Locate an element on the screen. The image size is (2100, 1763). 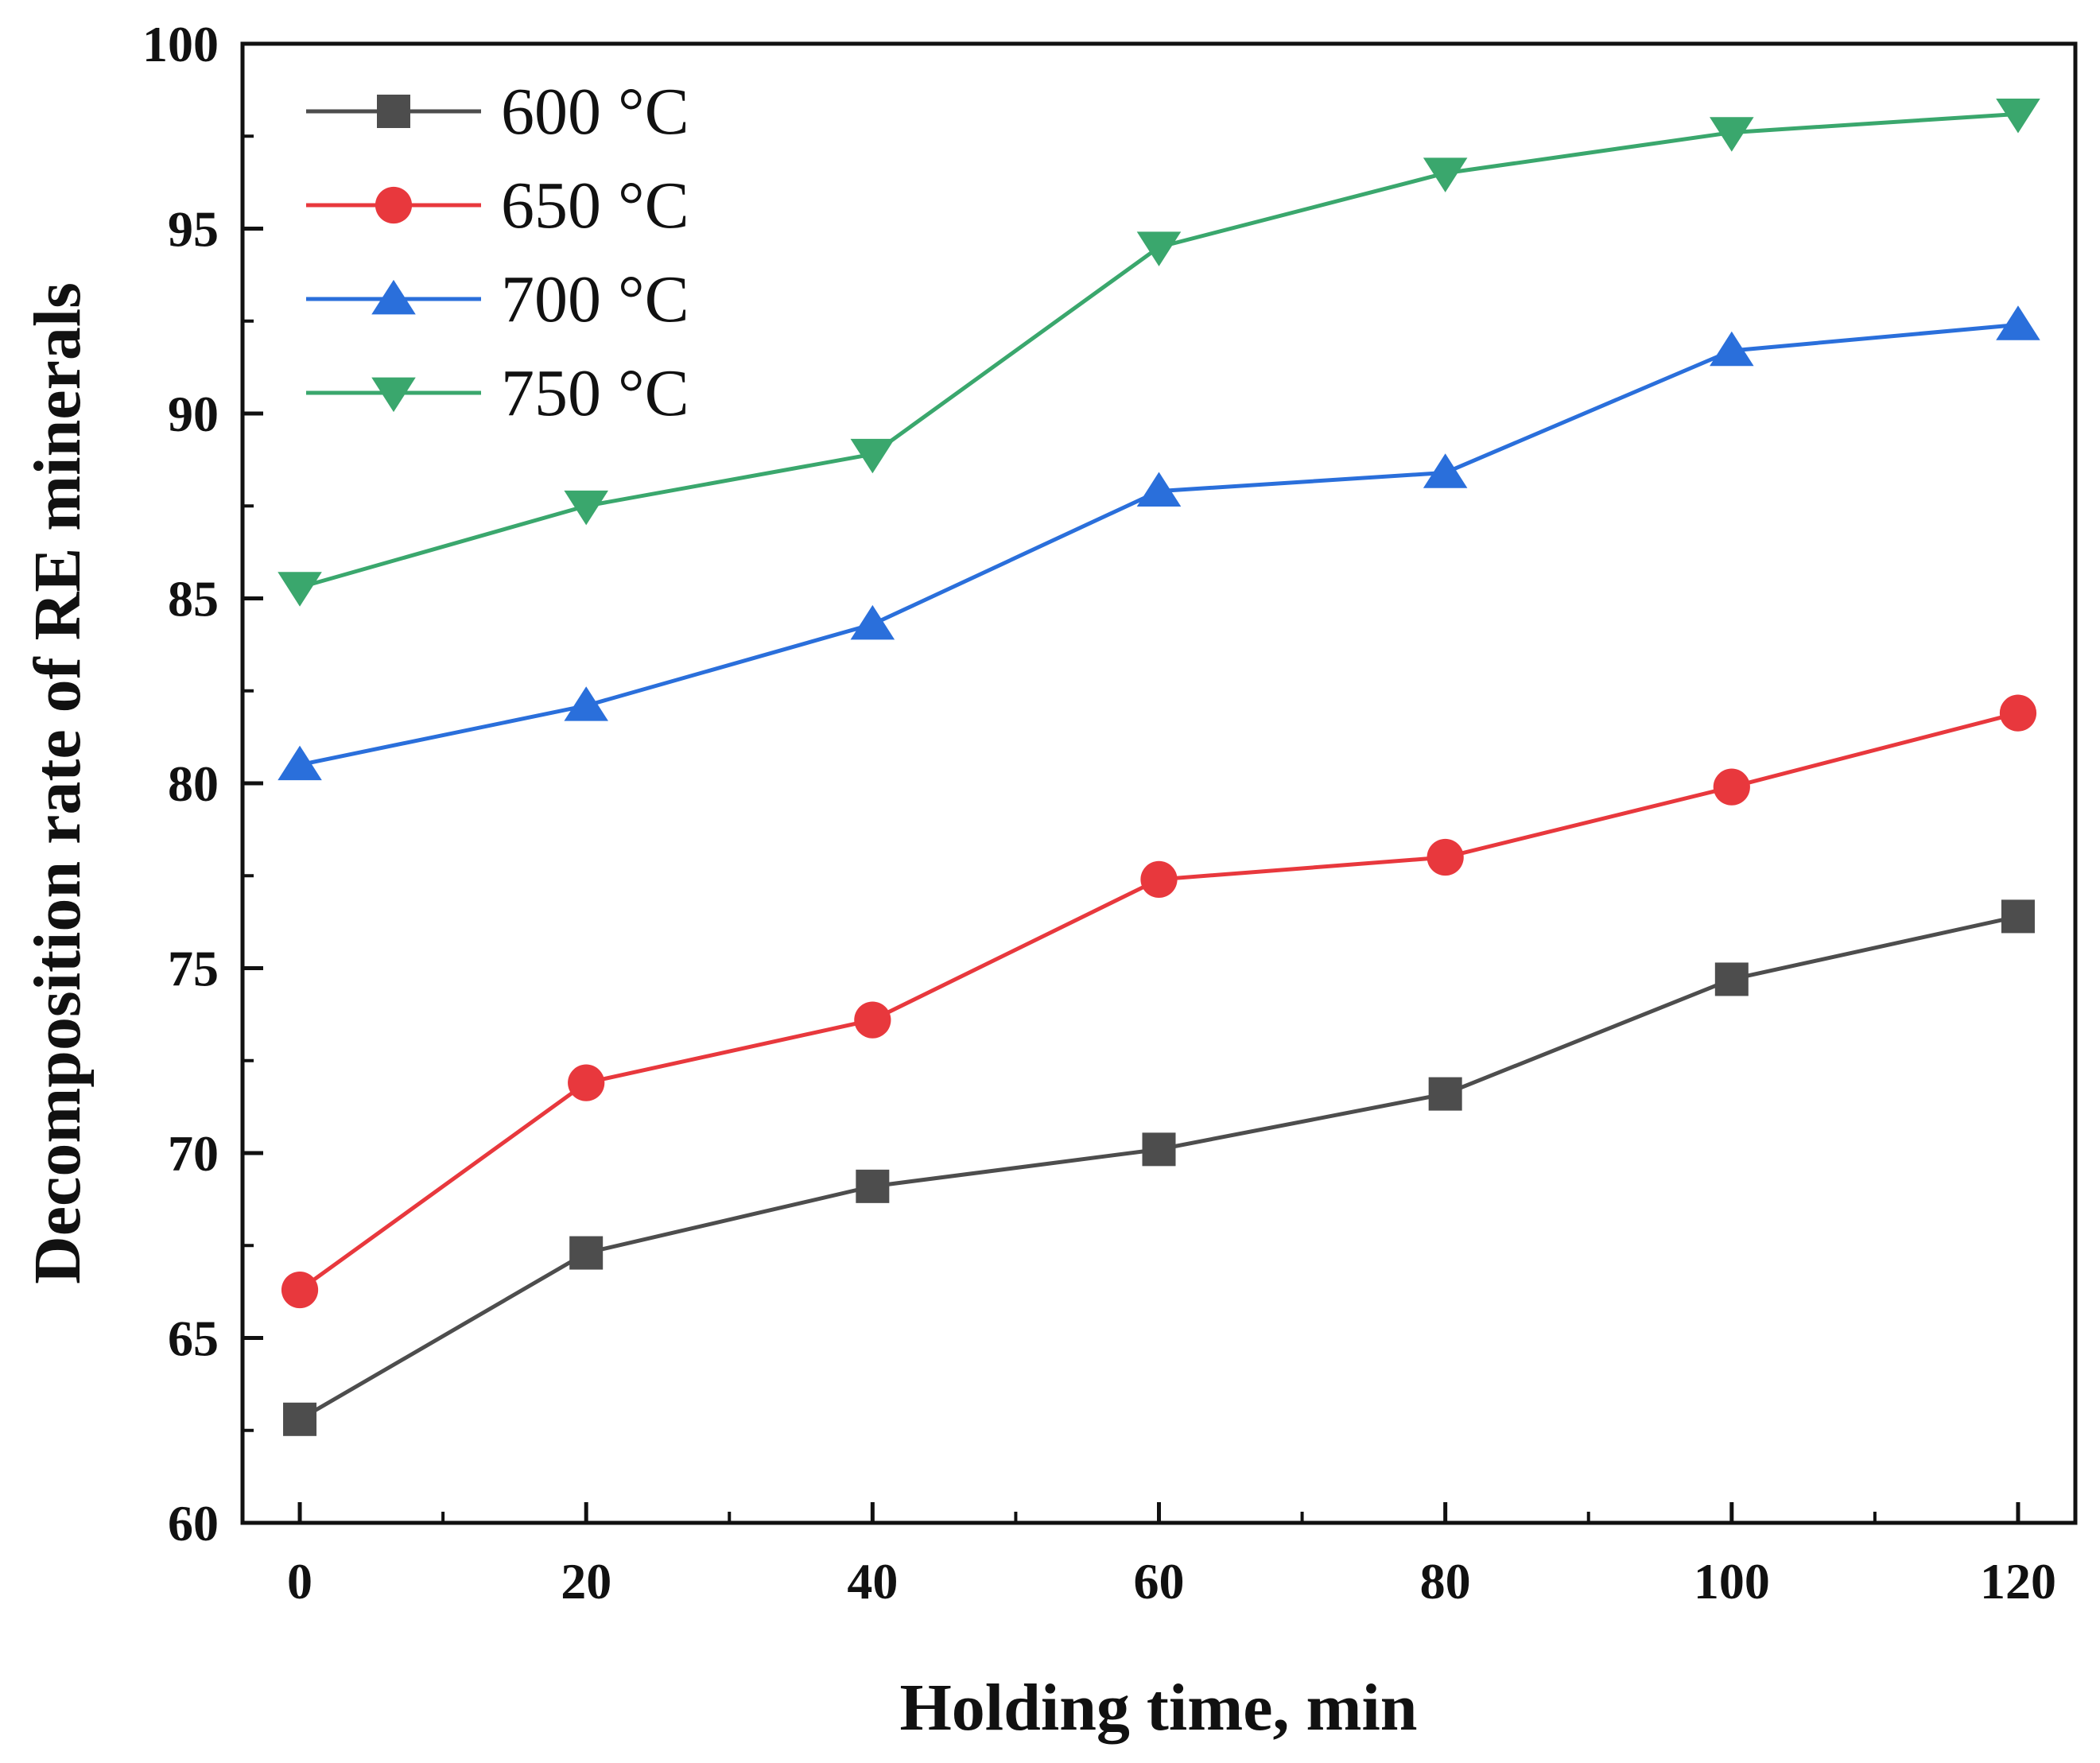
y-tick-label: 60 is located at coordinates (193, 1523).